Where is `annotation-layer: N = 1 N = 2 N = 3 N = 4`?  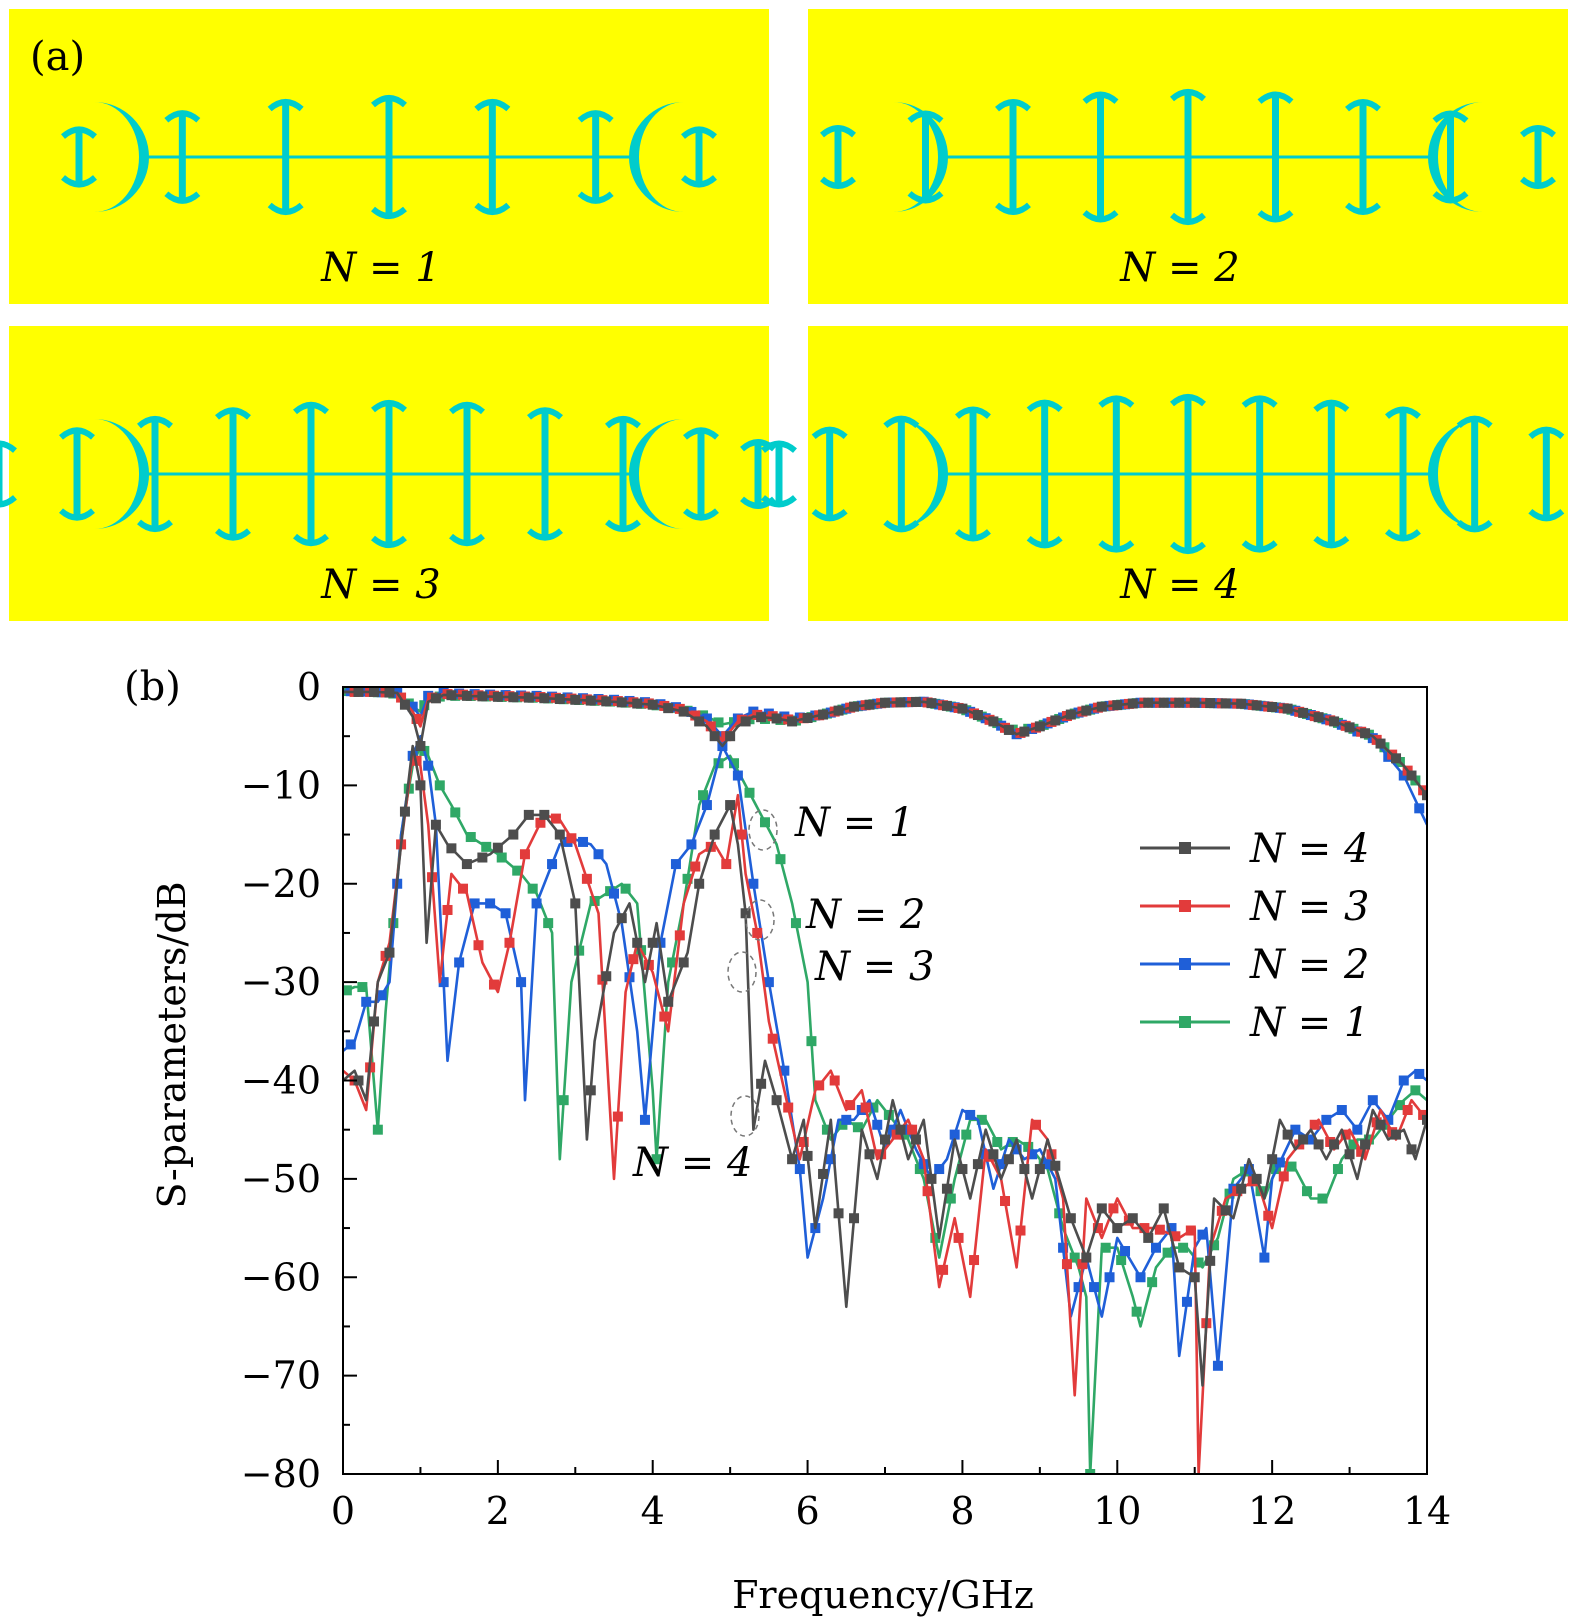
annotation-layer: N = 1 N = 2 N = 3 N = 4 is located at coordinates (783, 993).